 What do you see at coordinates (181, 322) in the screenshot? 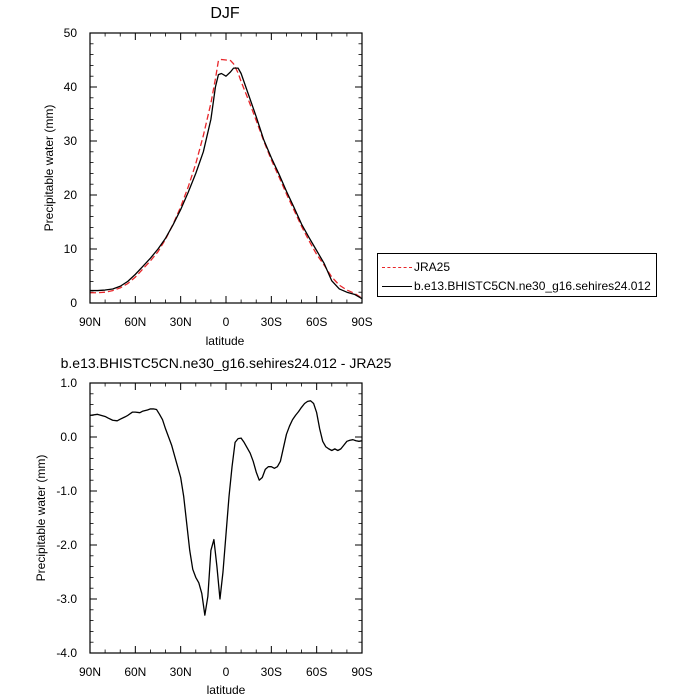
I see `djf-x-tick-label: 30N` at bounding box center [181, 322].